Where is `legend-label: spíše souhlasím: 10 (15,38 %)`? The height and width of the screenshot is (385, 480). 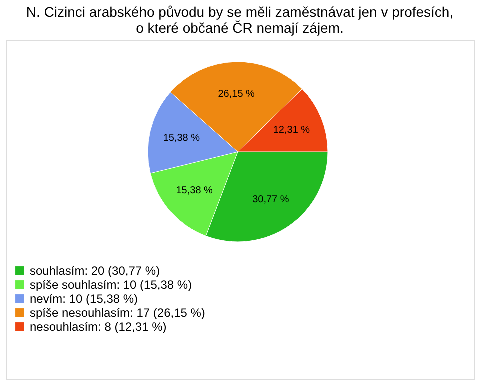
legend-label: spíše souhlasím: 10 (15,38 %) is located at coordinates (111, 285).